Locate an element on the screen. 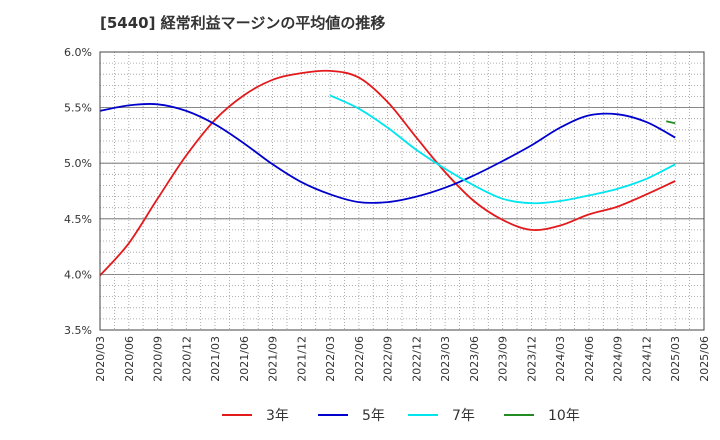 The width and height of the screenshot is (720, 440). x-tick-label: 2024/09 is located at coordinates (618, 359).